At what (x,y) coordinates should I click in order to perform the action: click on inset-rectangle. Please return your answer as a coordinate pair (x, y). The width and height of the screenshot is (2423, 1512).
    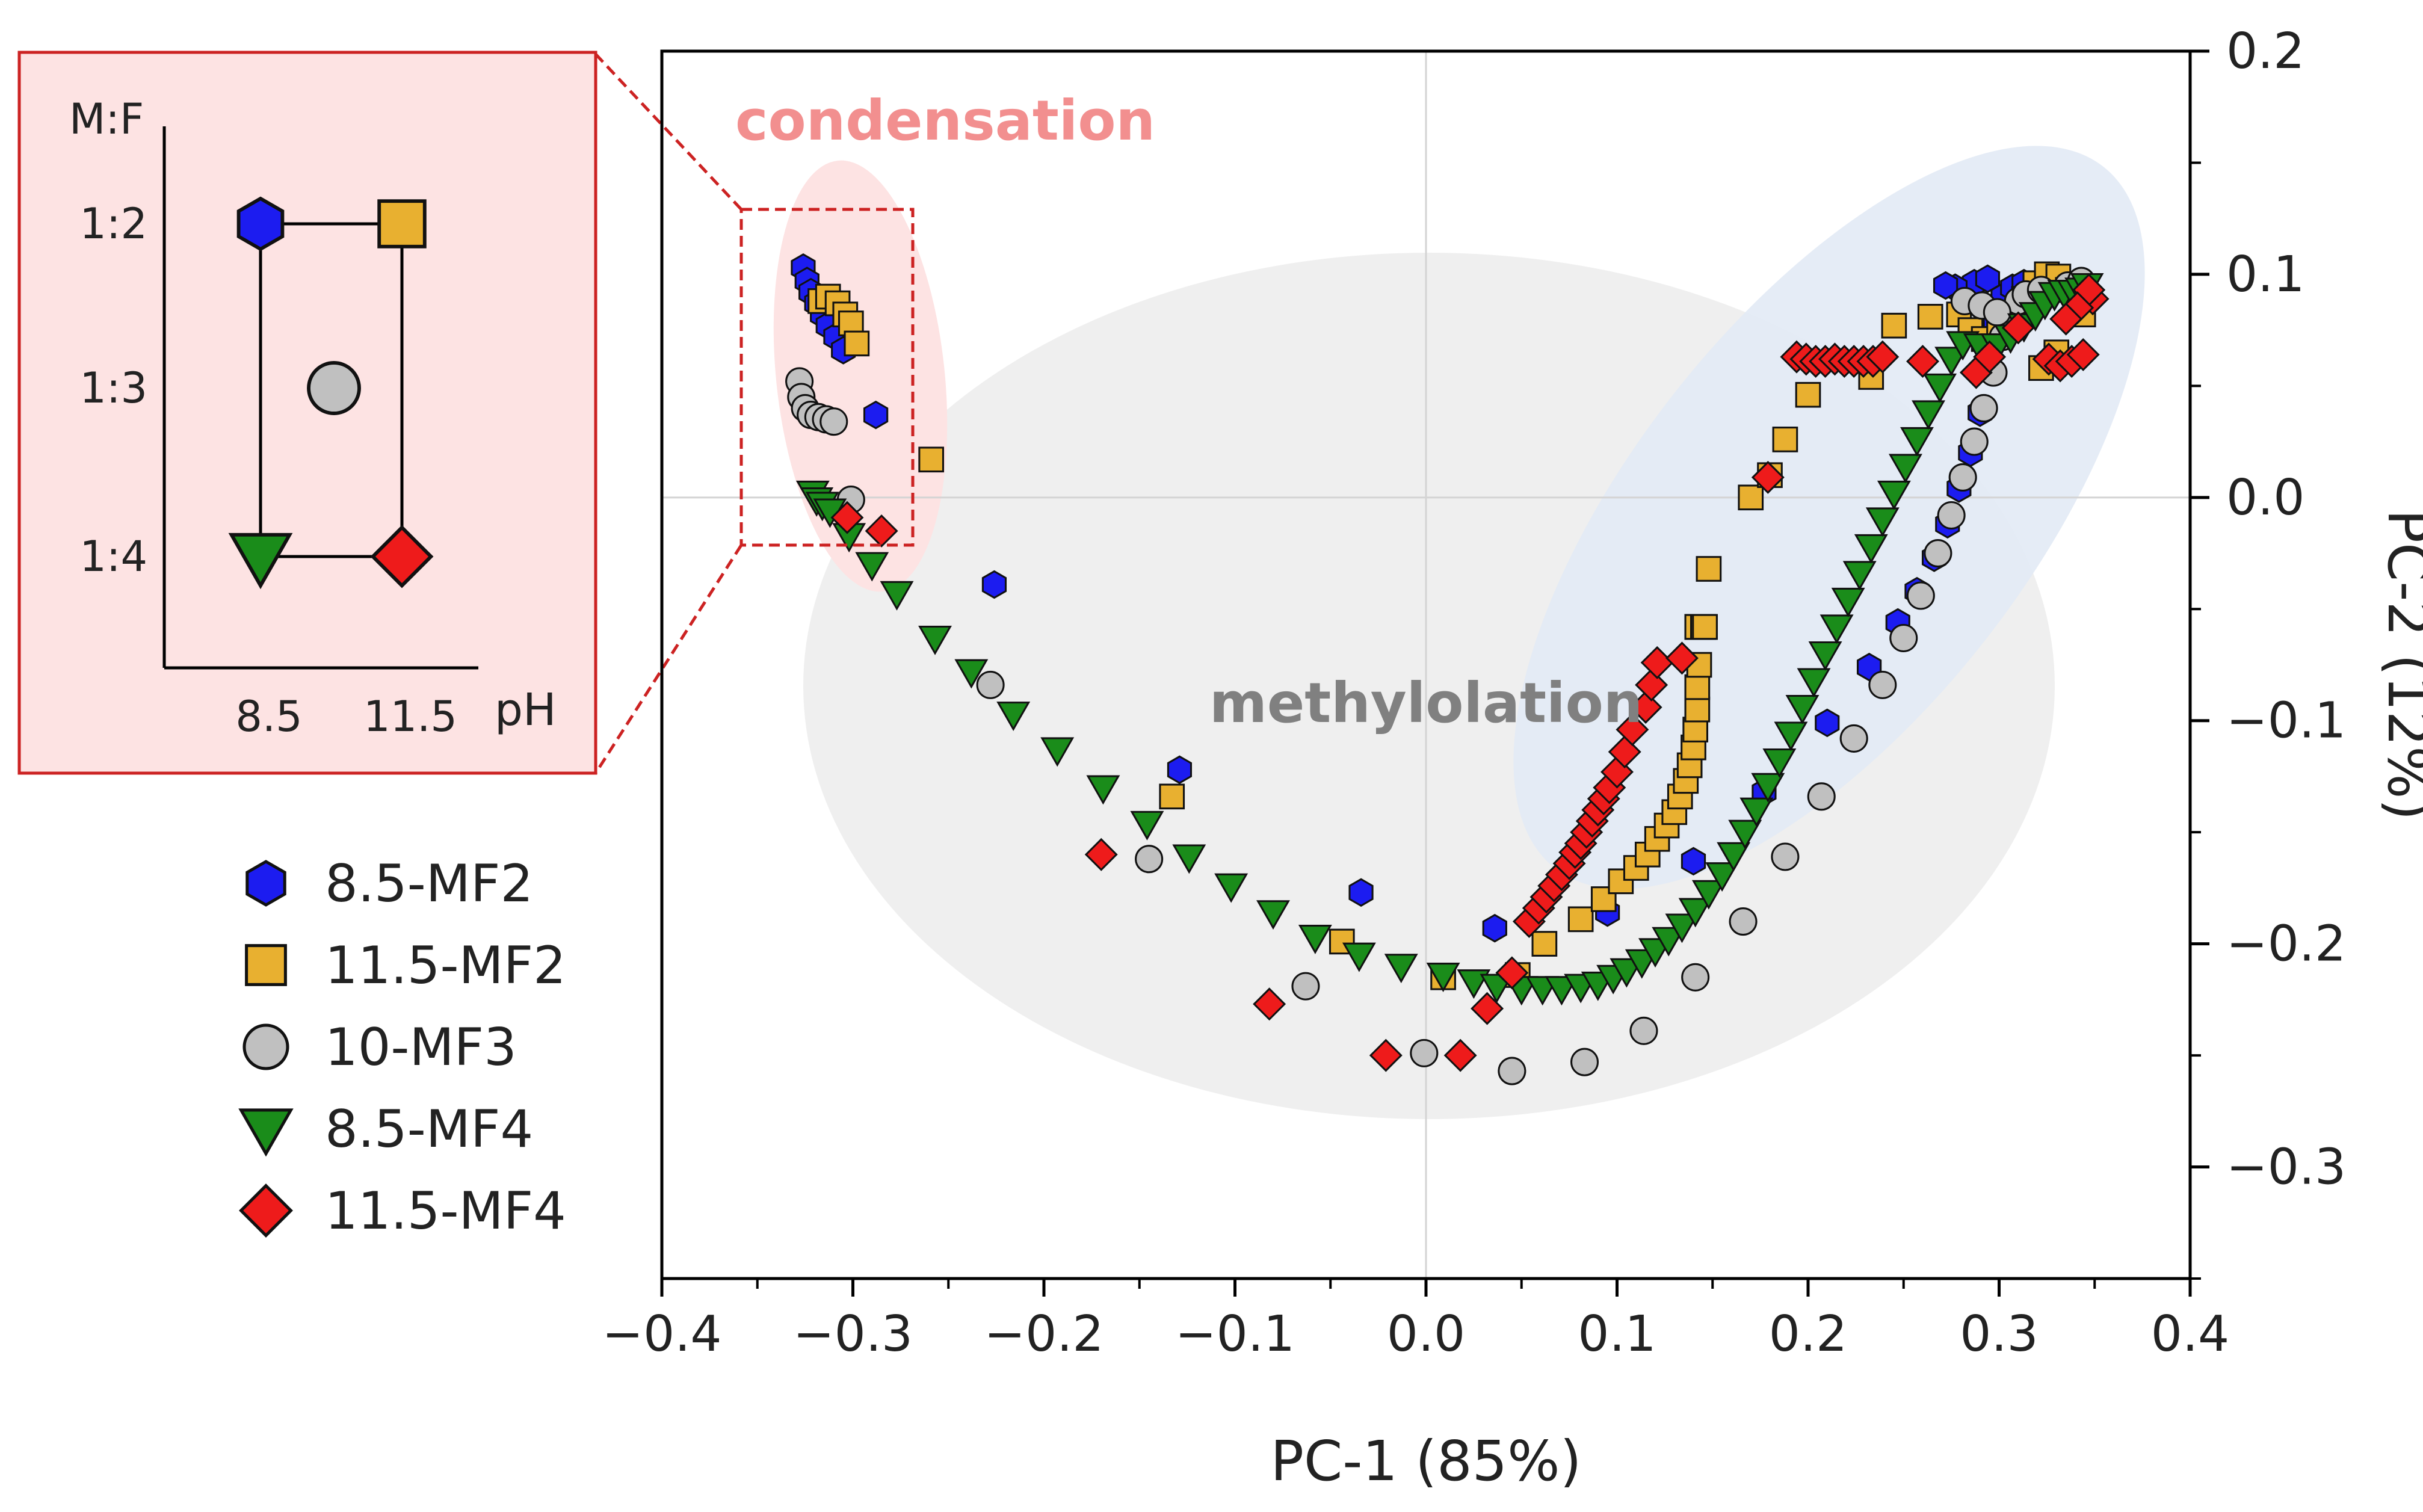
    Looking at the image, I should click on (331, 390).